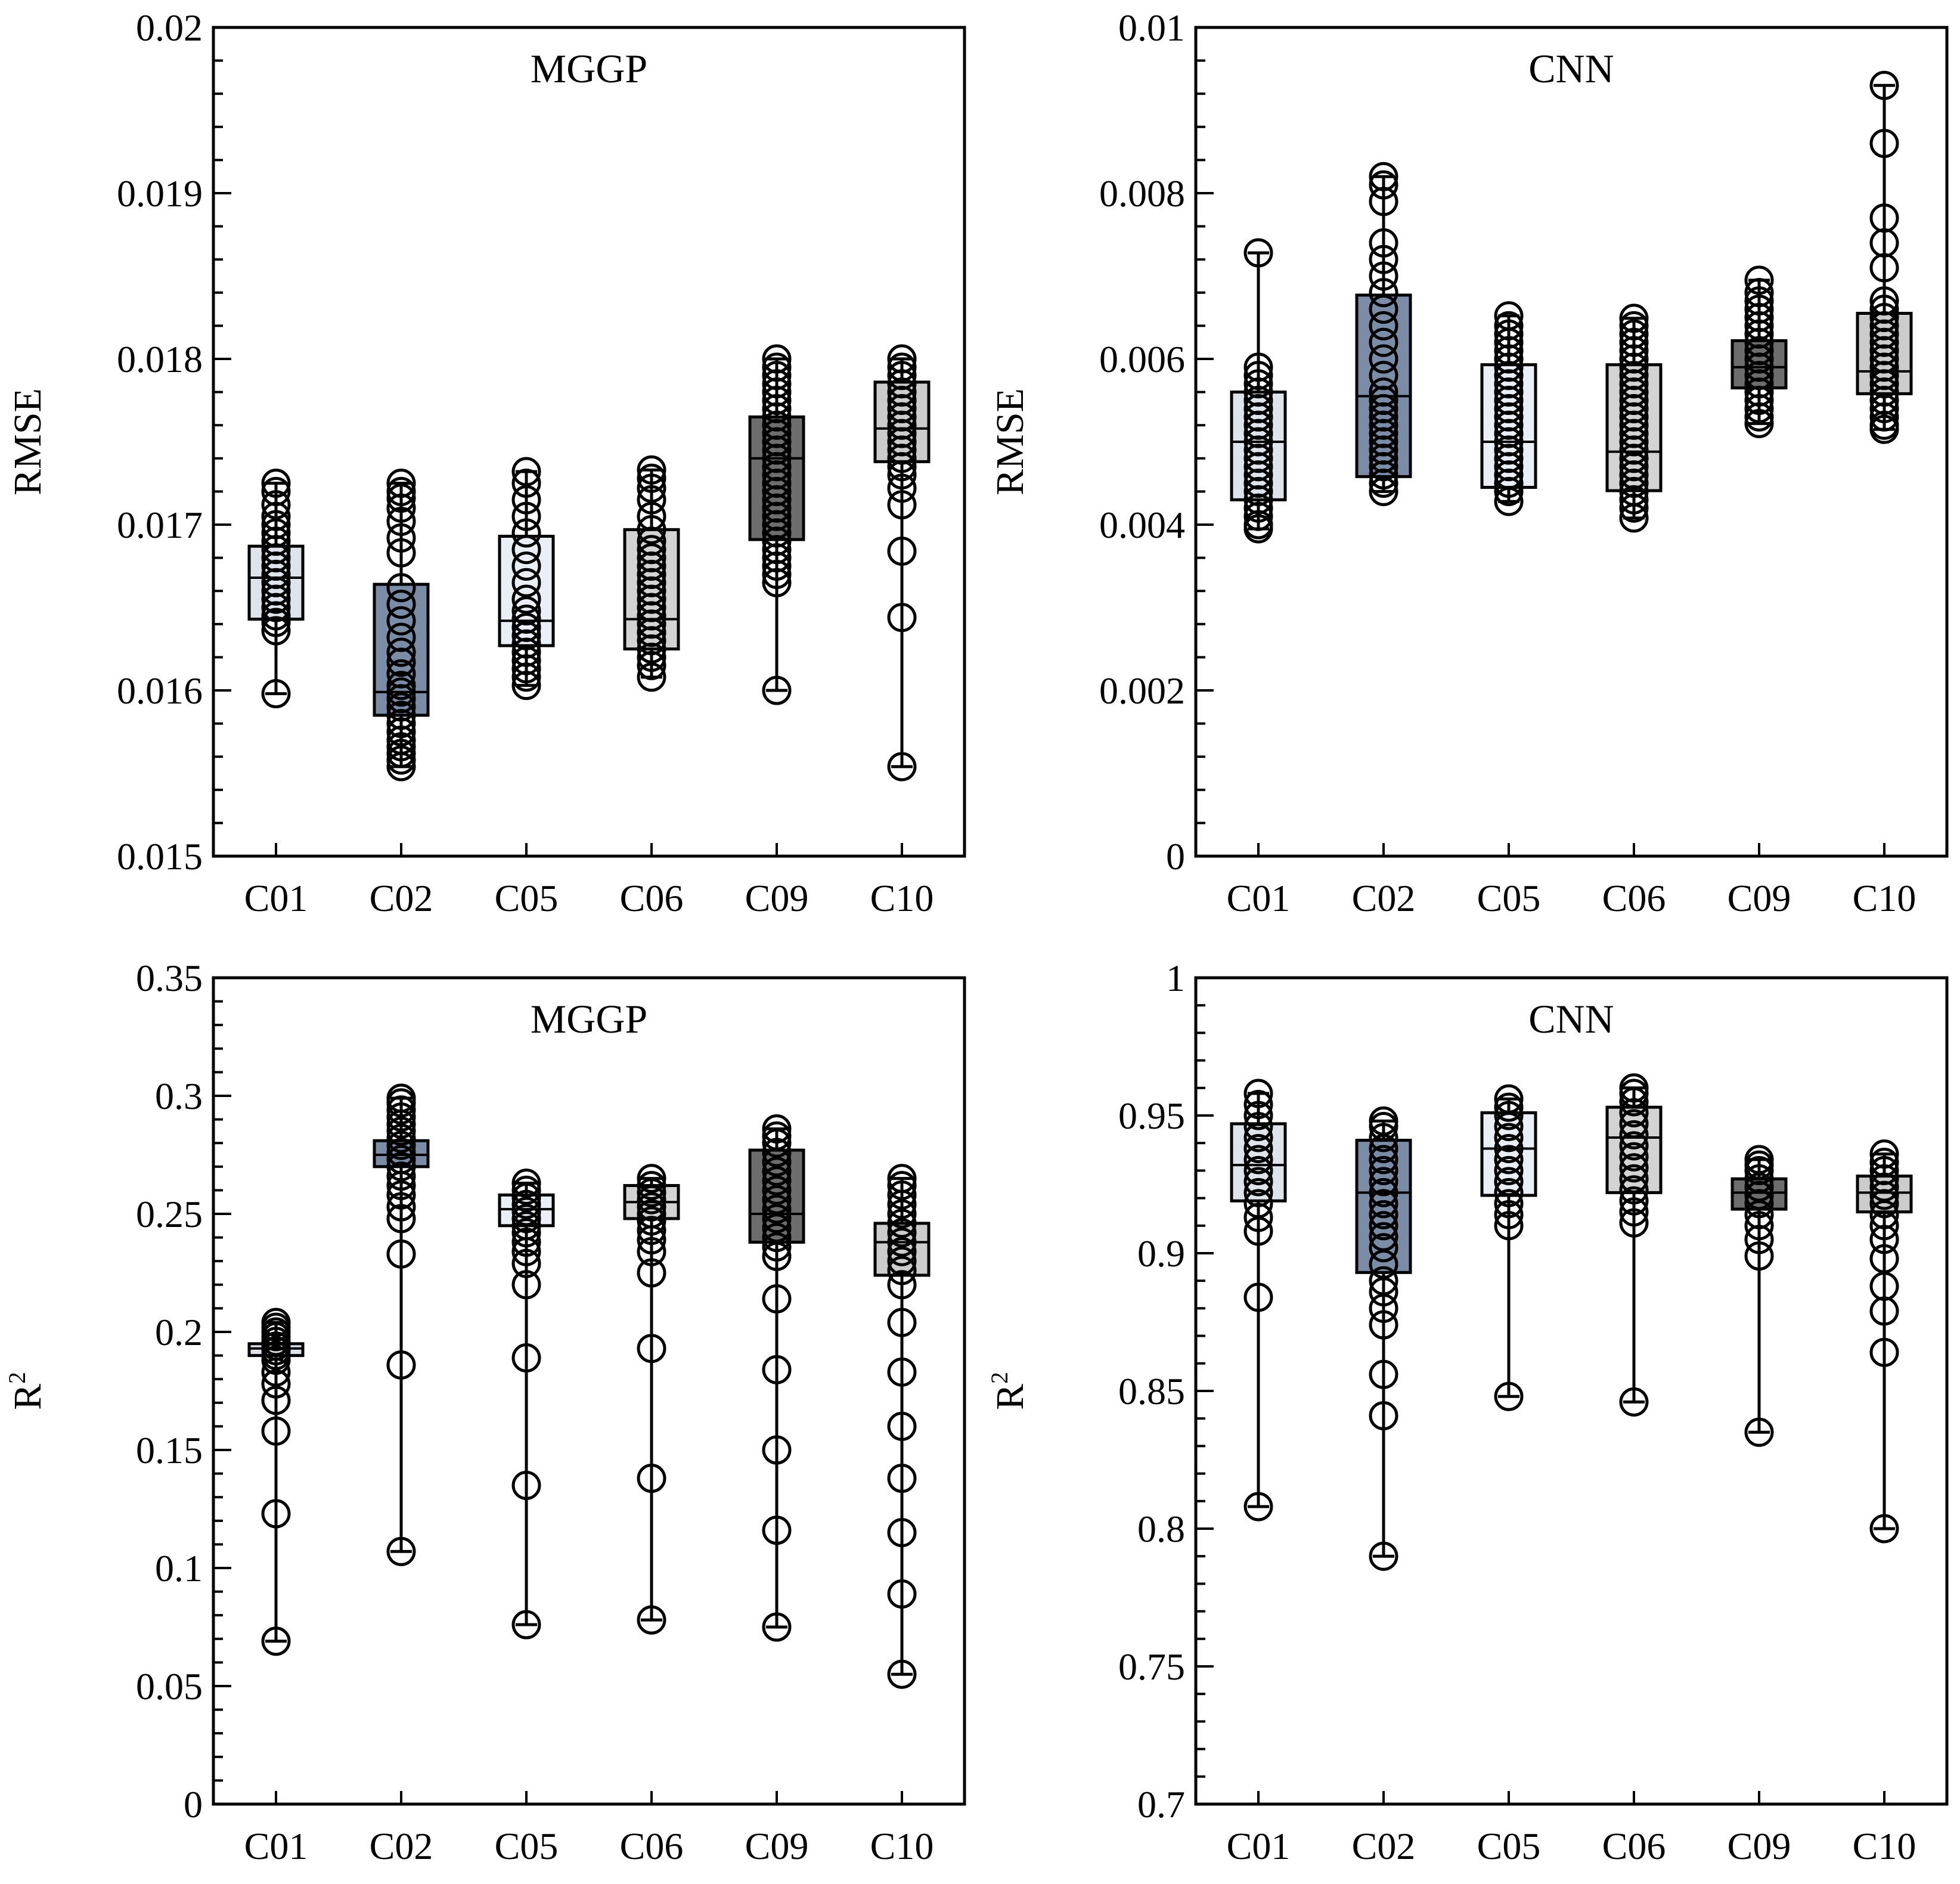  What do you see at coordinates (1151, 1116) in the screenshot?
I see `y-tick-label: 0.95` at bounding box center [1151, 1116].